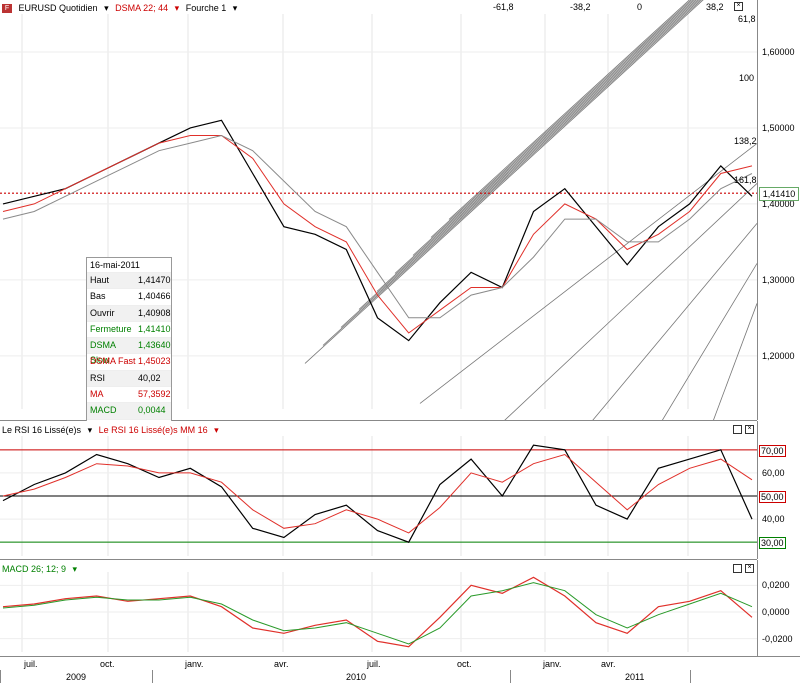 The width and height of the screenshot is (800, 683). I want to click on fib-label: 161,8, so click(745, 180).